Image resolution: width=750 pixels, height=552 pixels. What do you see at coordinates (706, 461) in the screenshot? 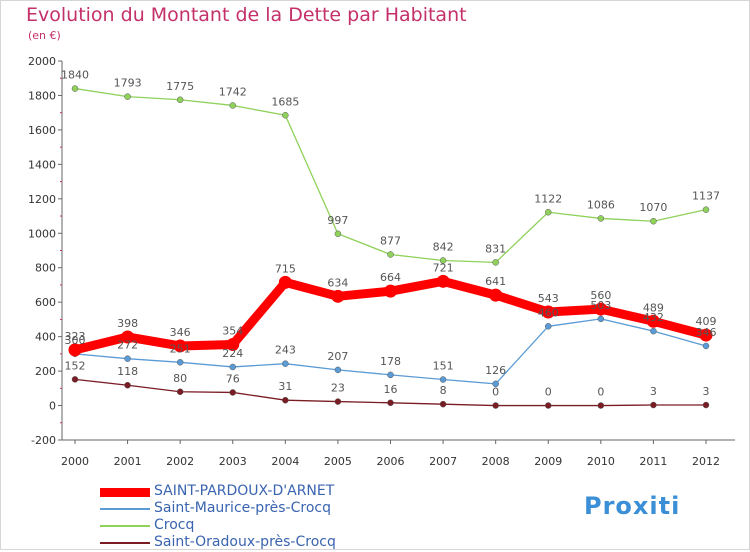
I see `x-tick-label: 2012` at bounding box center [706, 461].